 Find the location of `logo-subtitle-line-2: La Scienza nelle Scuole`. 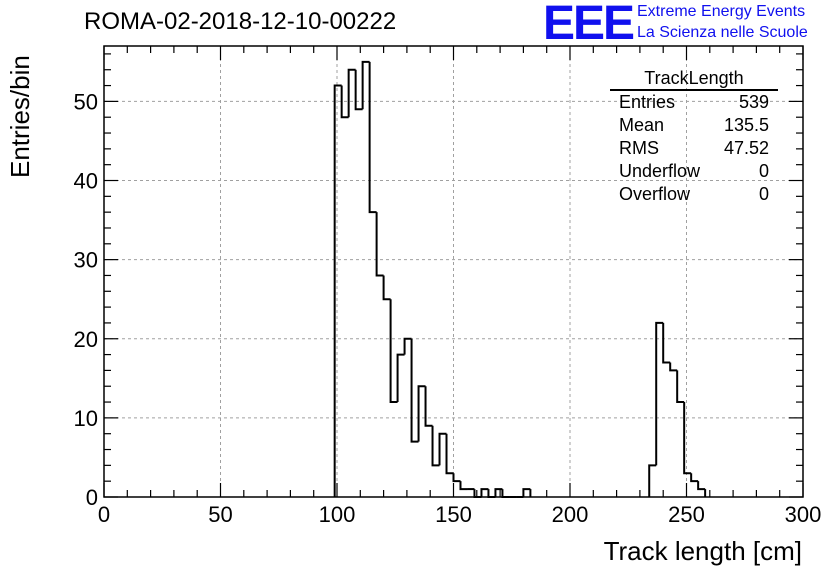

logo-subtitle-line-2: La Scienza nelle Scuole is located at coordinates (722, 32).